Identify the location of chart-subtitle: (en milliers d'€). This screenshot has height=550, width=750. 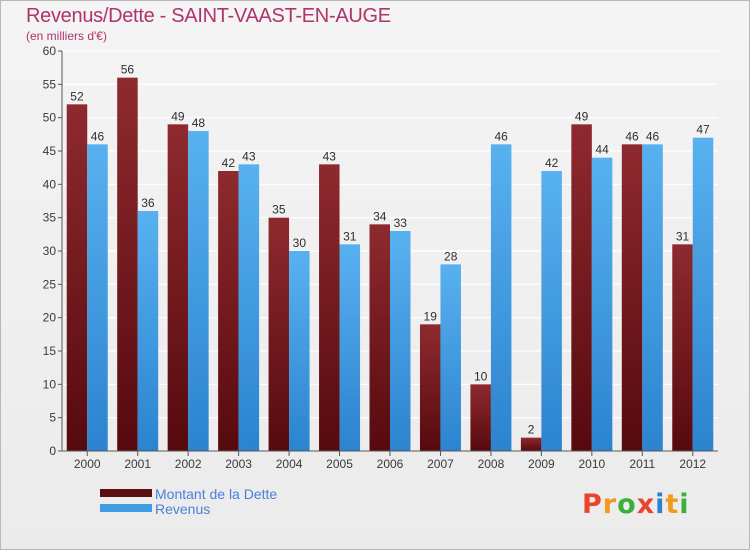
(66, 36).